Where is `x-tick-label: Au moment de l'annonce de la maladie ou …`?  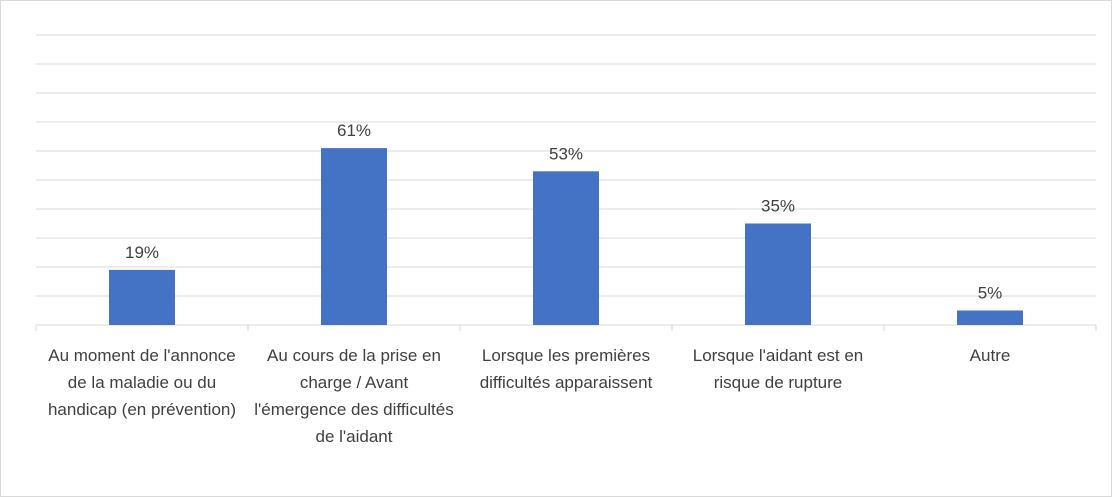 x-tick-label: Au moment de l'annonce de la maladie ou … is located at coordinates (142, 382).